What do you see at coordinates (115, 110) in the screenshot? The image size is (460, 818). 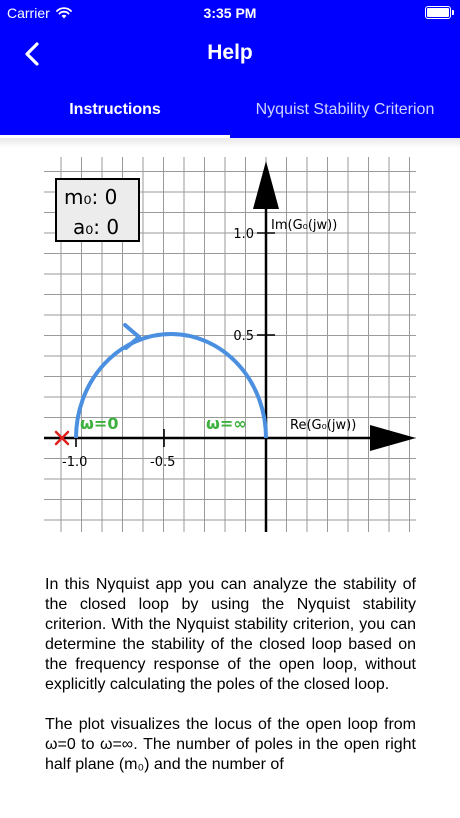 I see `tab-instructions: Instructions` at bounding box center [115, 110].